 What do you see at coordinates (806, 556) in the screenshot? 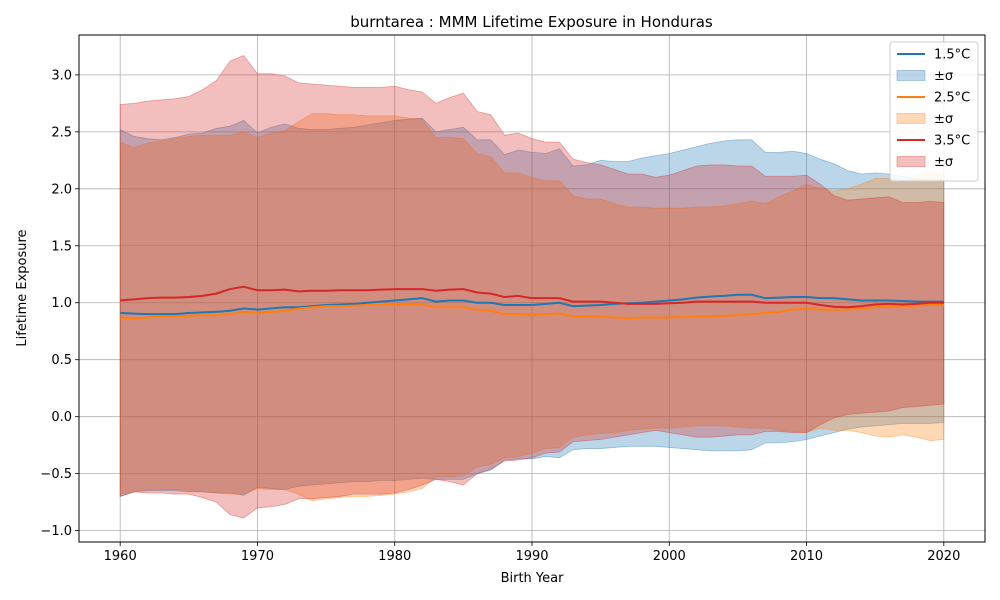
I see `x-tick-label: 2010` at bounding box center [806, 556].